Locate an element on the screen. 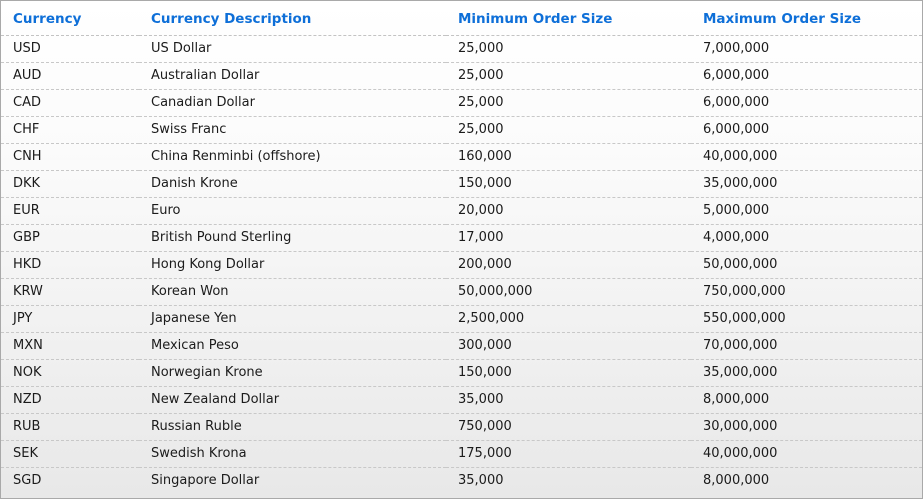 Image resolution: width=923 pixels, height=499 pixels. table-row: CAD Canadian Dollar 25,000 6,000,000 is located at coordinates (461, 103).